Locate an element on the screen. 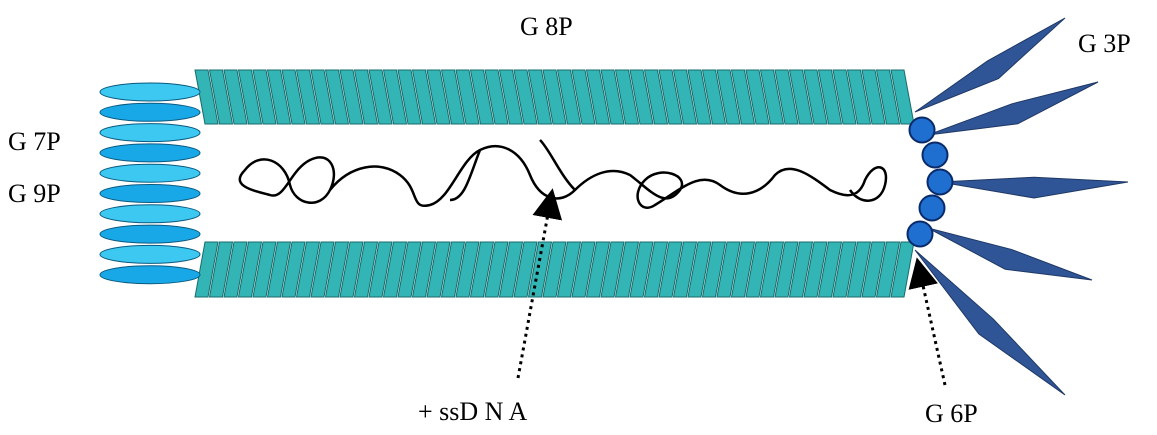  g6p-proteins is located at coordinates (930, 182).